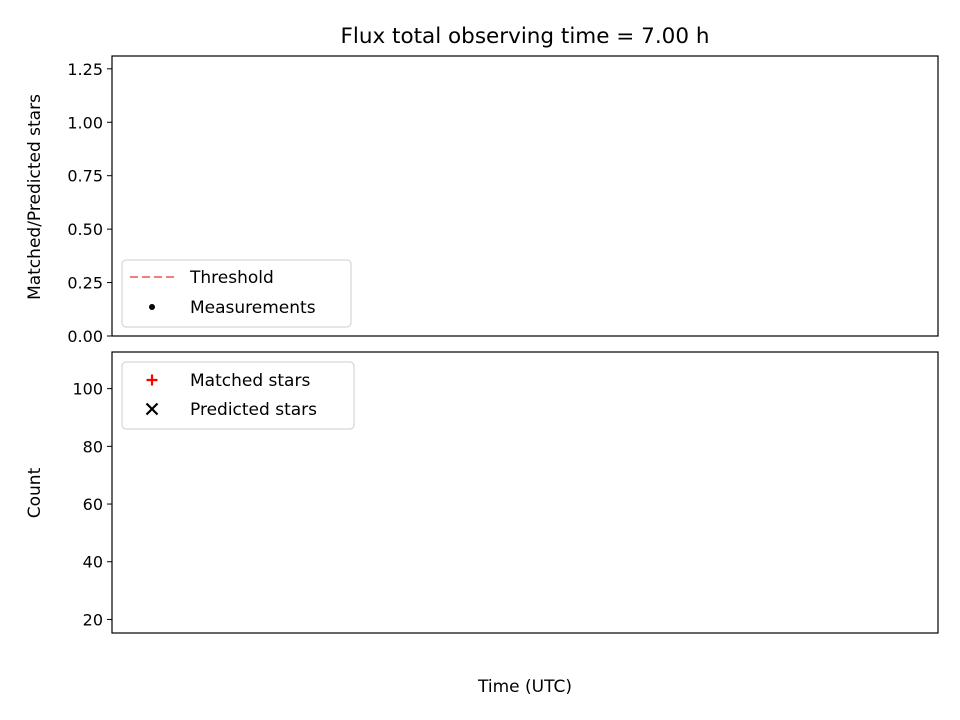 This screenshot has height=720, width=960. What do you see at coordinates (250, 381) in the screenshot?
I see `legend-matched-label: Matched stars` at bounding box center [250, 381].